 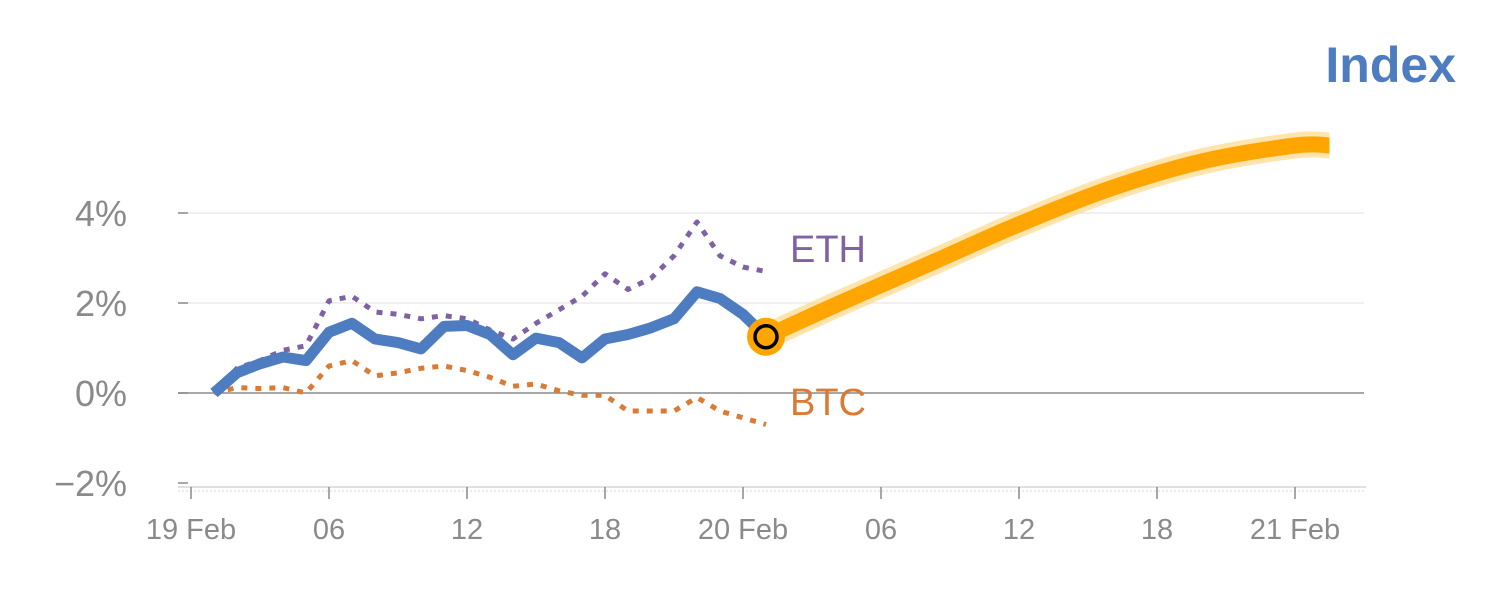 I want to click on y-tick-label: −2%, so click(x=90, y=483).